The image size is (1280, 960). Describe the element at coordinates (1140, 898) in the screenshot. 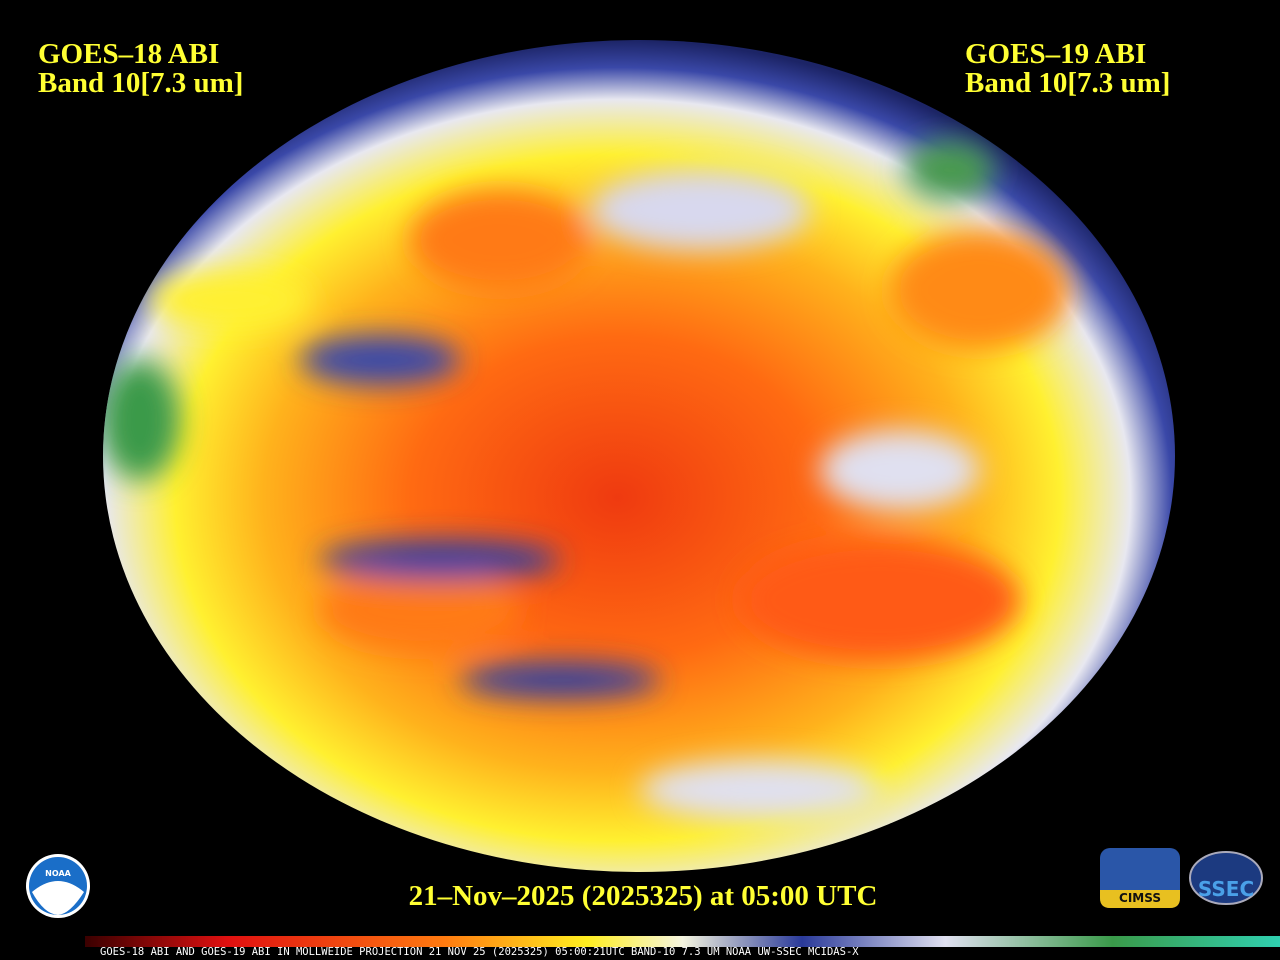

I see `cimss-text: CIMSS` at that location.